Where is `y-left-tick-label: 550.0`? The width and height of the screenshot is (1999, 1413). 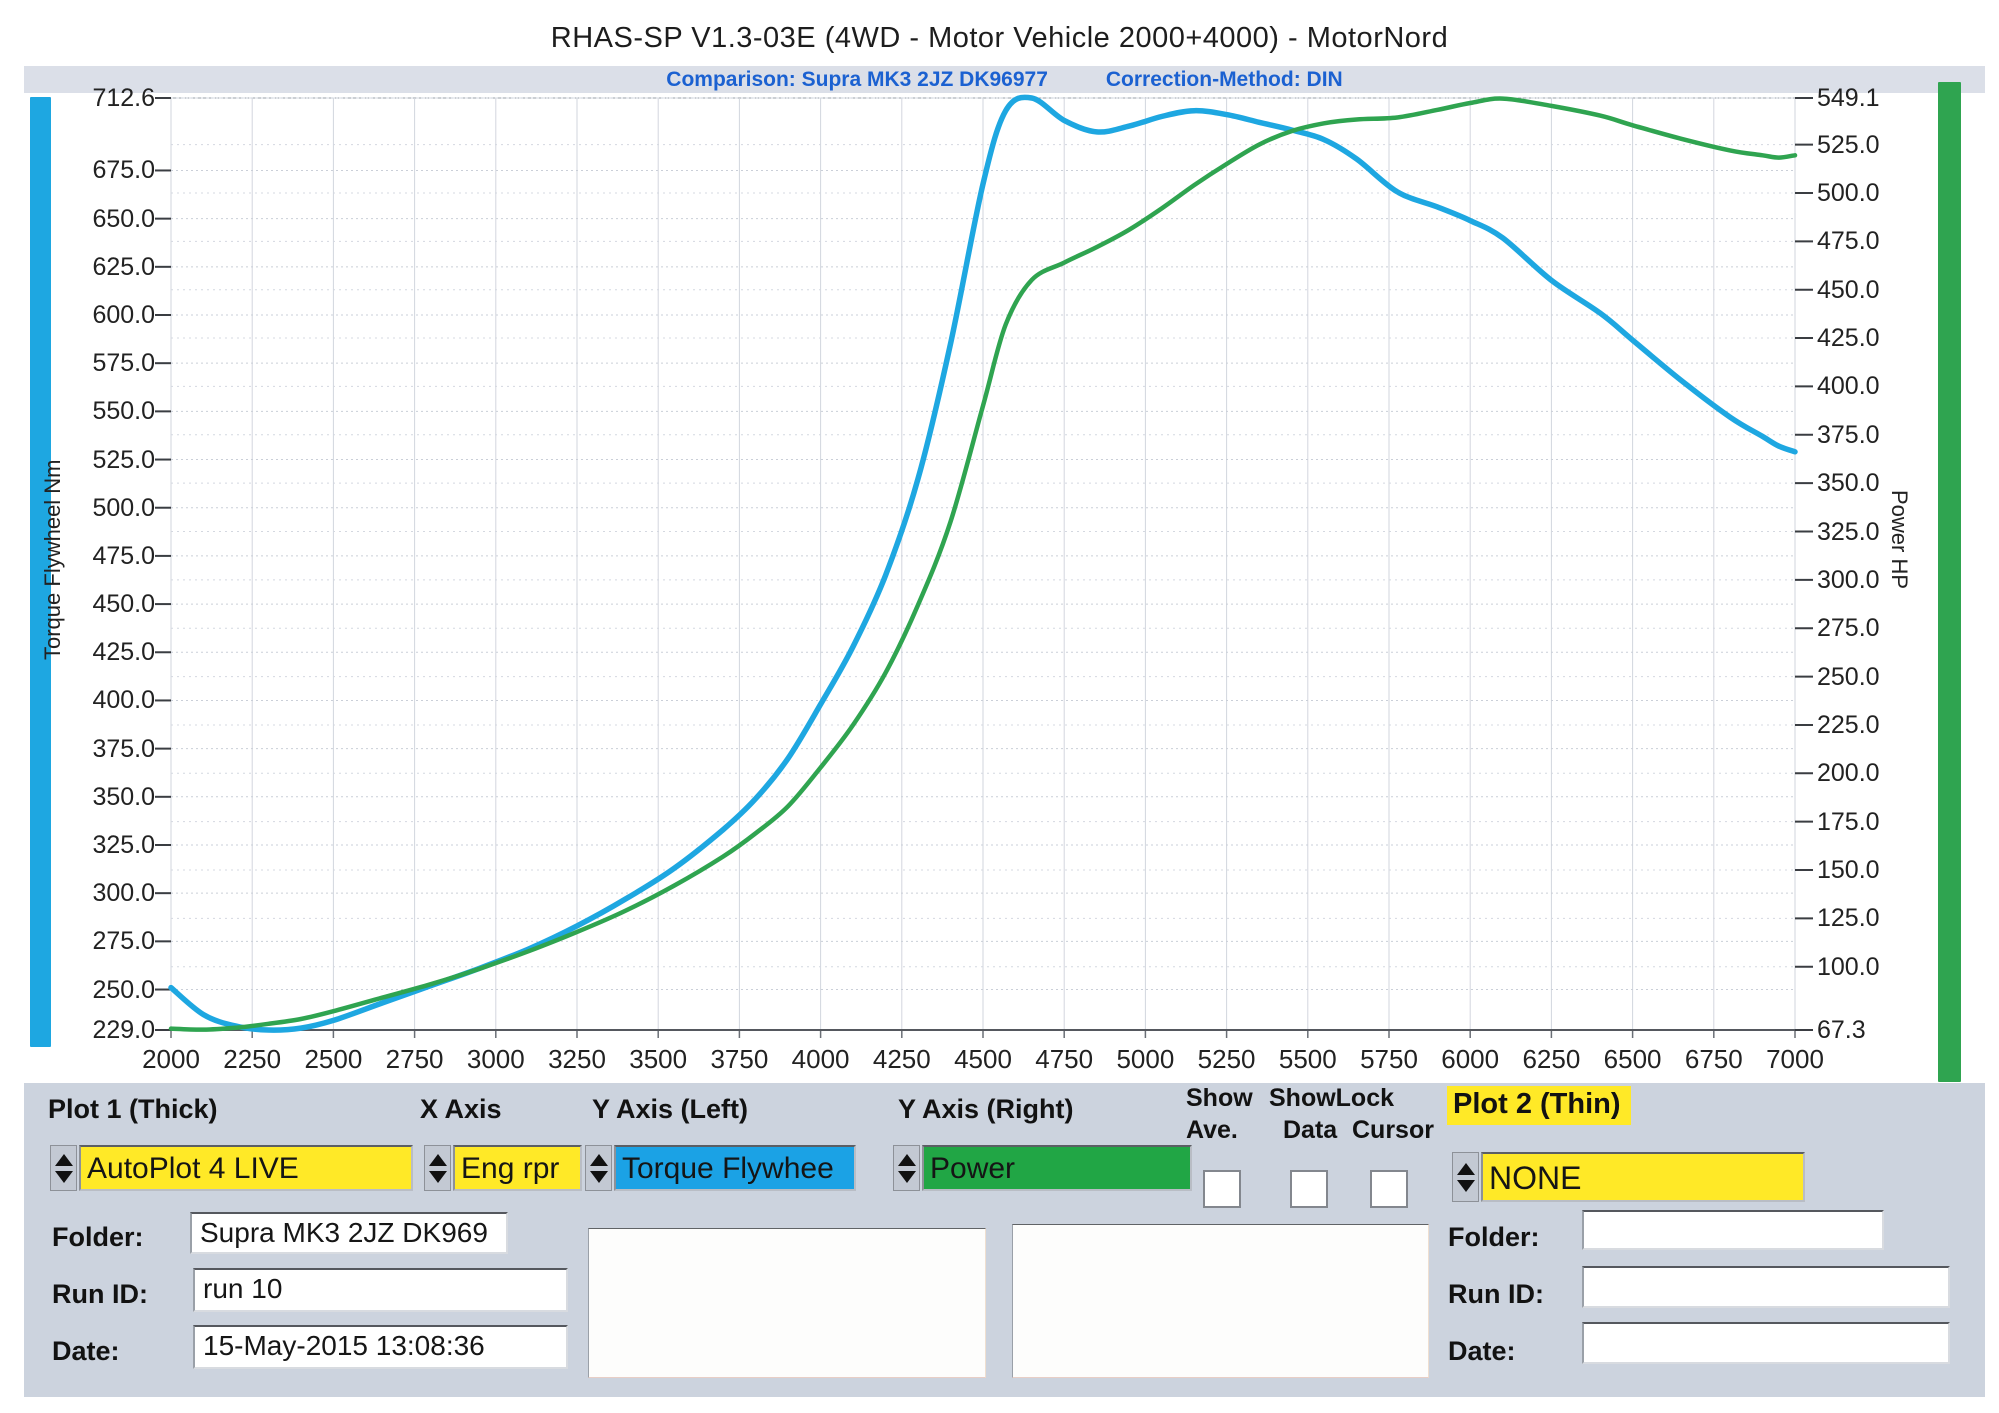
y-left-tick-label: 550.0 is located at coordinates (123, 411).